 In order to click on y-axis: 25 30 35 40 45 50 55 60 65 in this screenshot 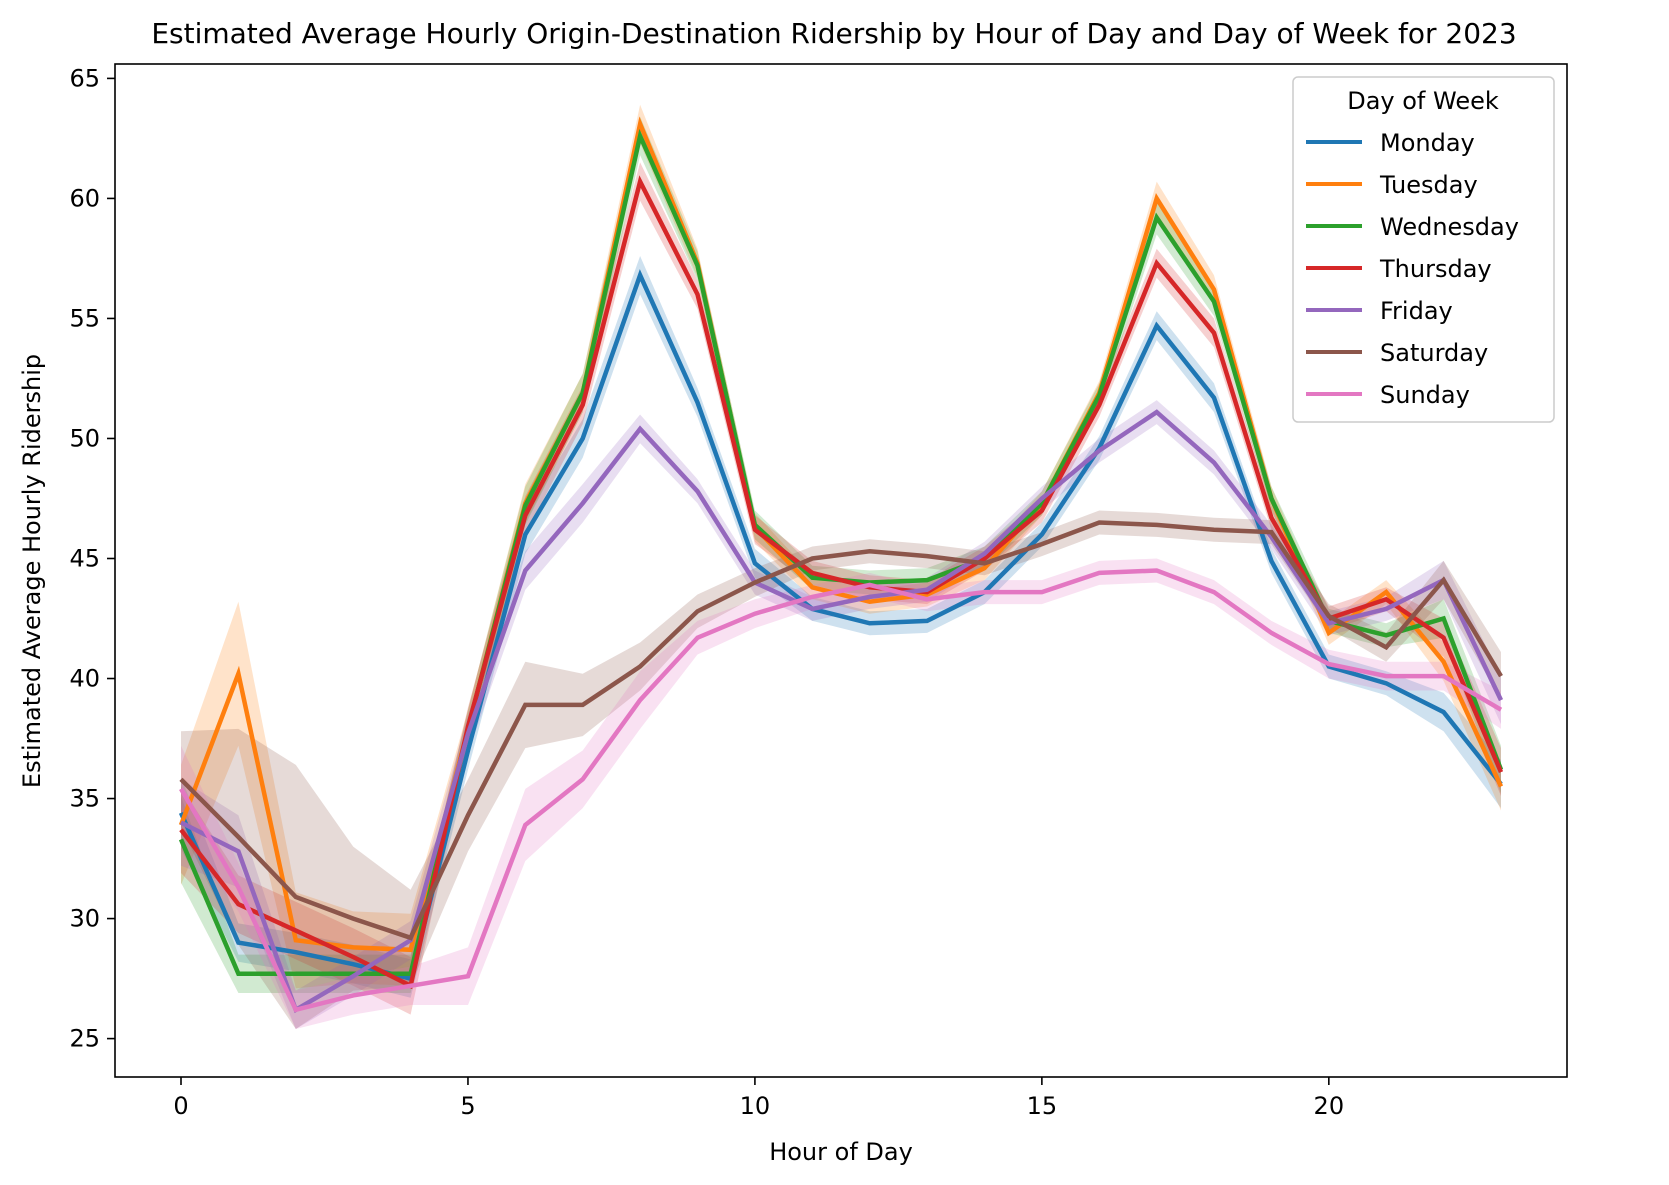, I will do `click(92, 558)`.